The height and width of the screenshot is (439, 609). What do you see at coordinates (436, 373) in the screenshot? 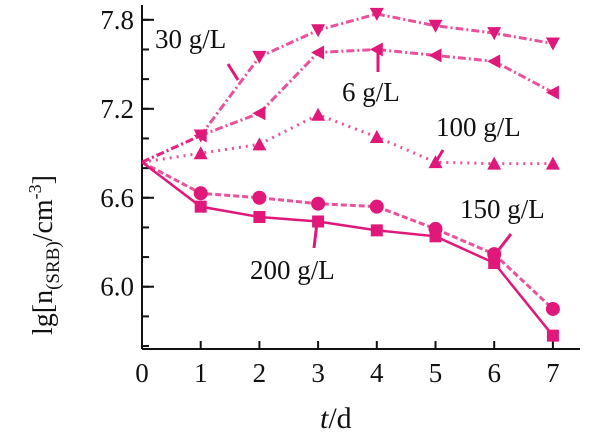
I see `x-tick-label: 5` at bounding box center [436, 373].